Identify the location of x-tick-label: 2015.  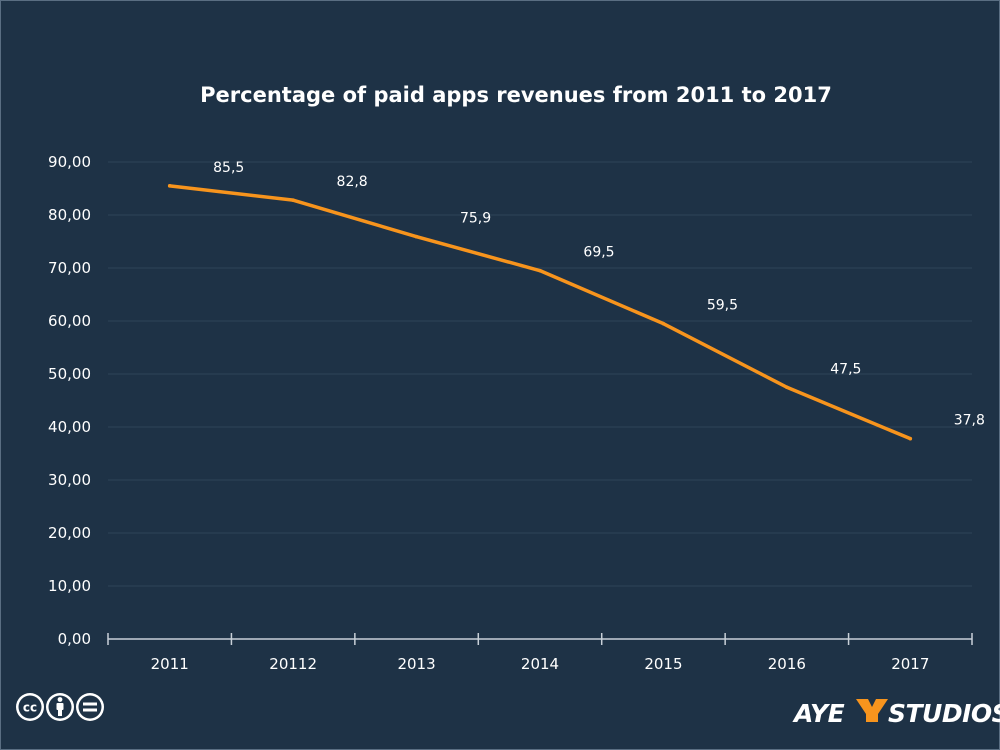
(663, 664).